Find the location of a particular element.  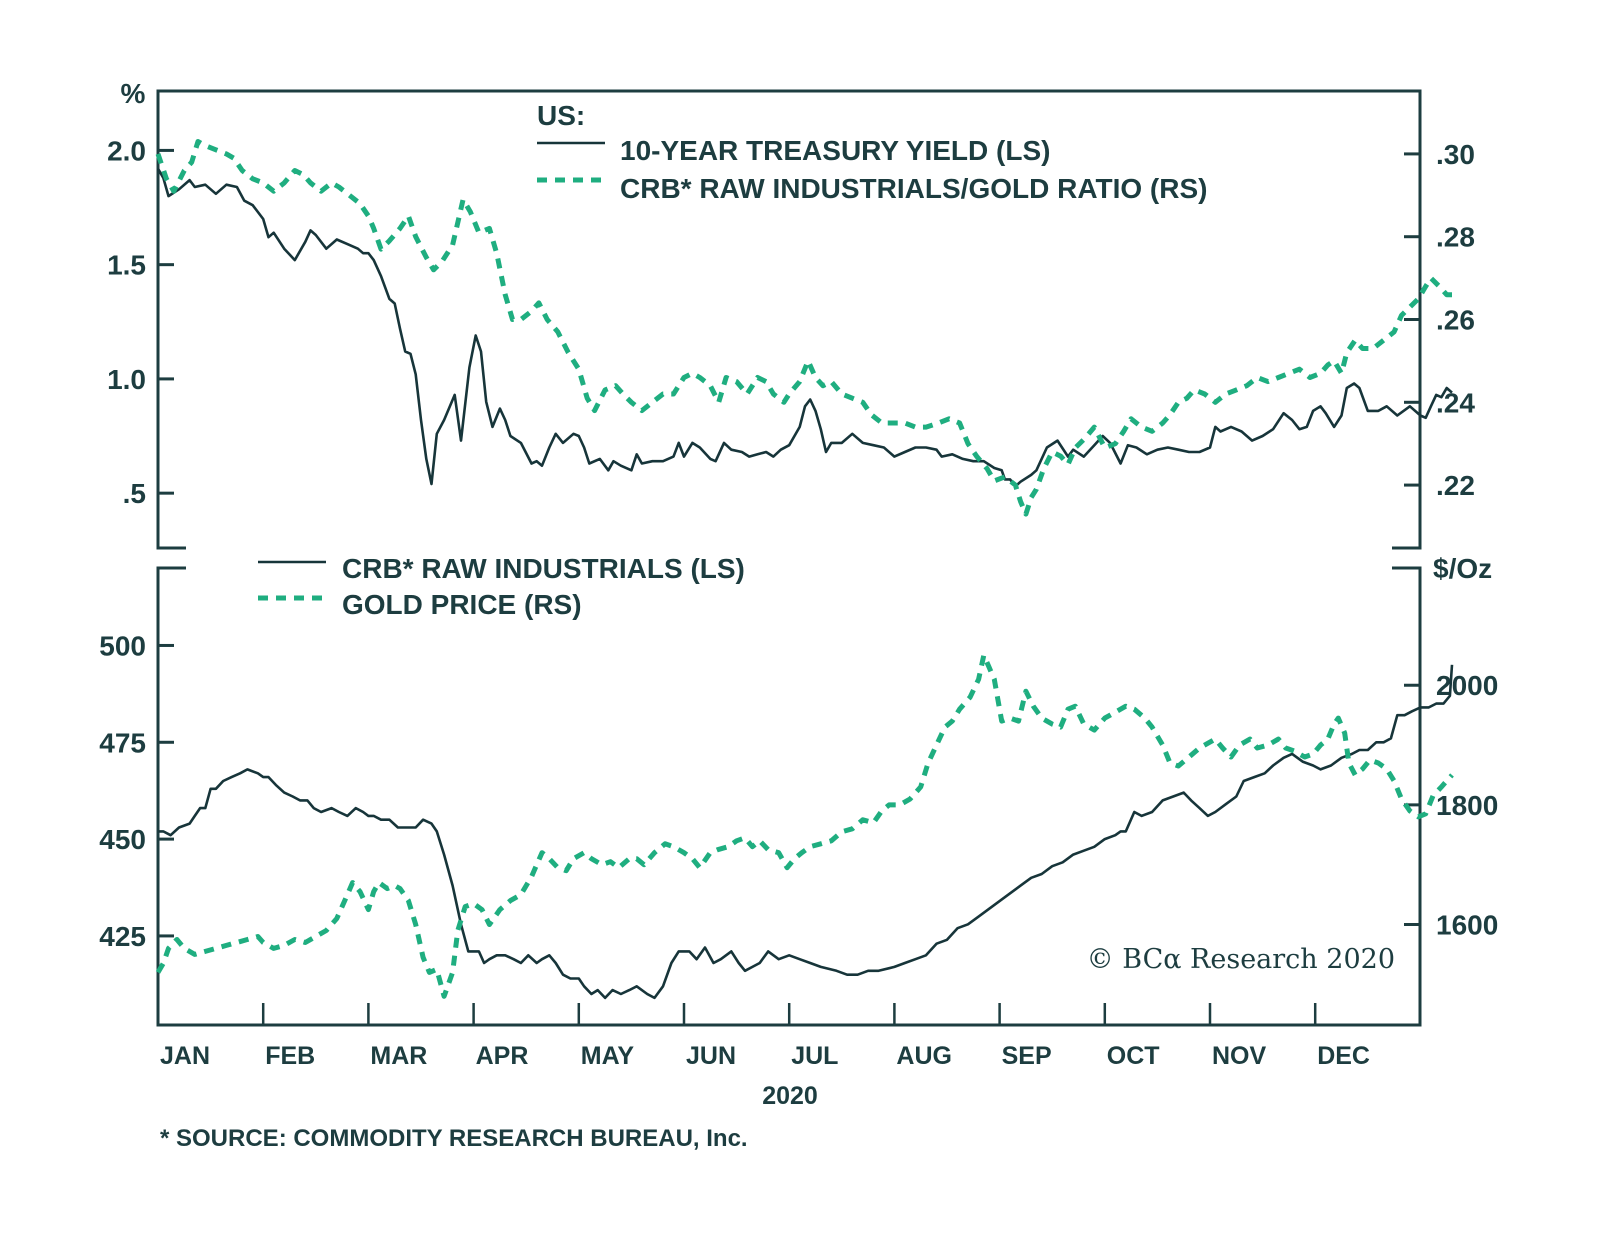

bottom-right-tick-label: 1800 is located at coordinates (1467, 805).